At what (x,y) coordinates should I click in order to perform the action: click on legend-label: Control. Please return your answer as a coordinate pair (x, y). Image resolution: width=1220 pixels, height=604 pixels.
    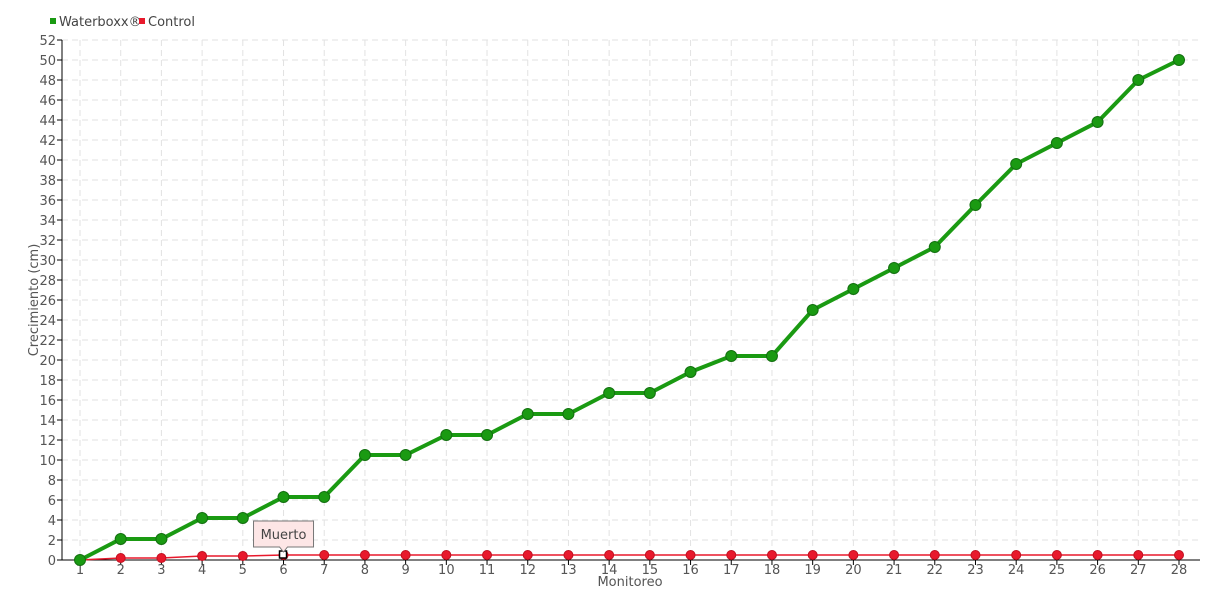
    Looking at the image, I should click on (171, 22).